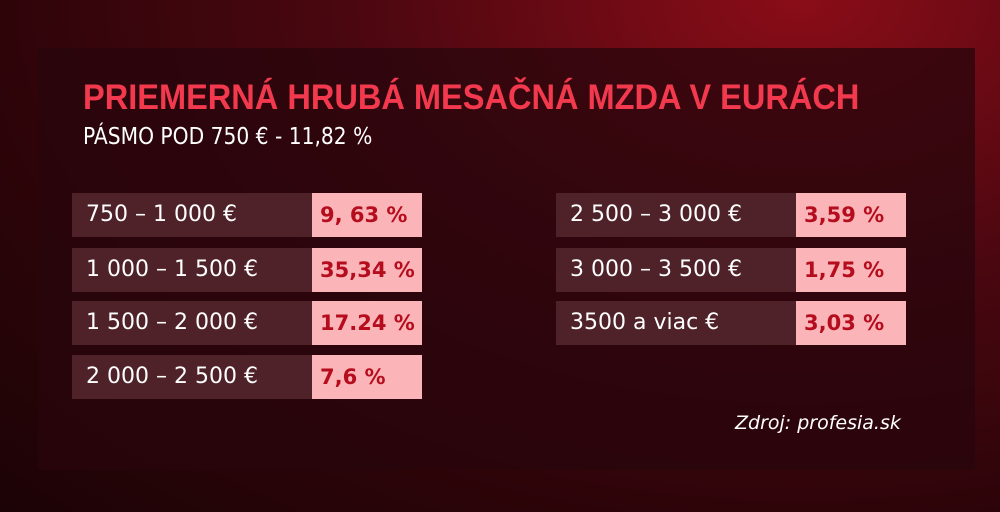 This screenshot has width=1000, height=512. I want to click on percent-value: 1,75 %, so click(851, 270).